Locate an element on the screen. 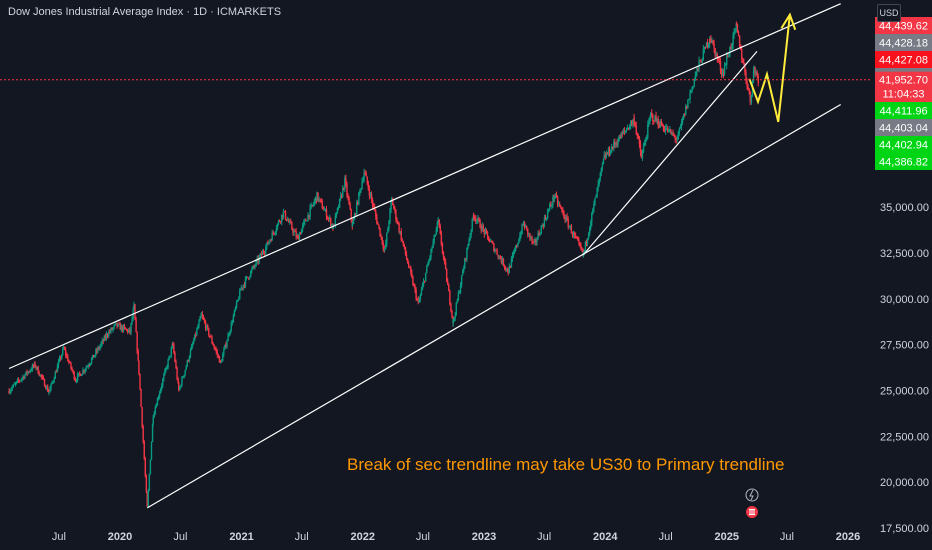 Image resolution: width=932 pixels, height=550 pixels. y-tick-label: 32,500.00 is located at coordinates (904, 254).